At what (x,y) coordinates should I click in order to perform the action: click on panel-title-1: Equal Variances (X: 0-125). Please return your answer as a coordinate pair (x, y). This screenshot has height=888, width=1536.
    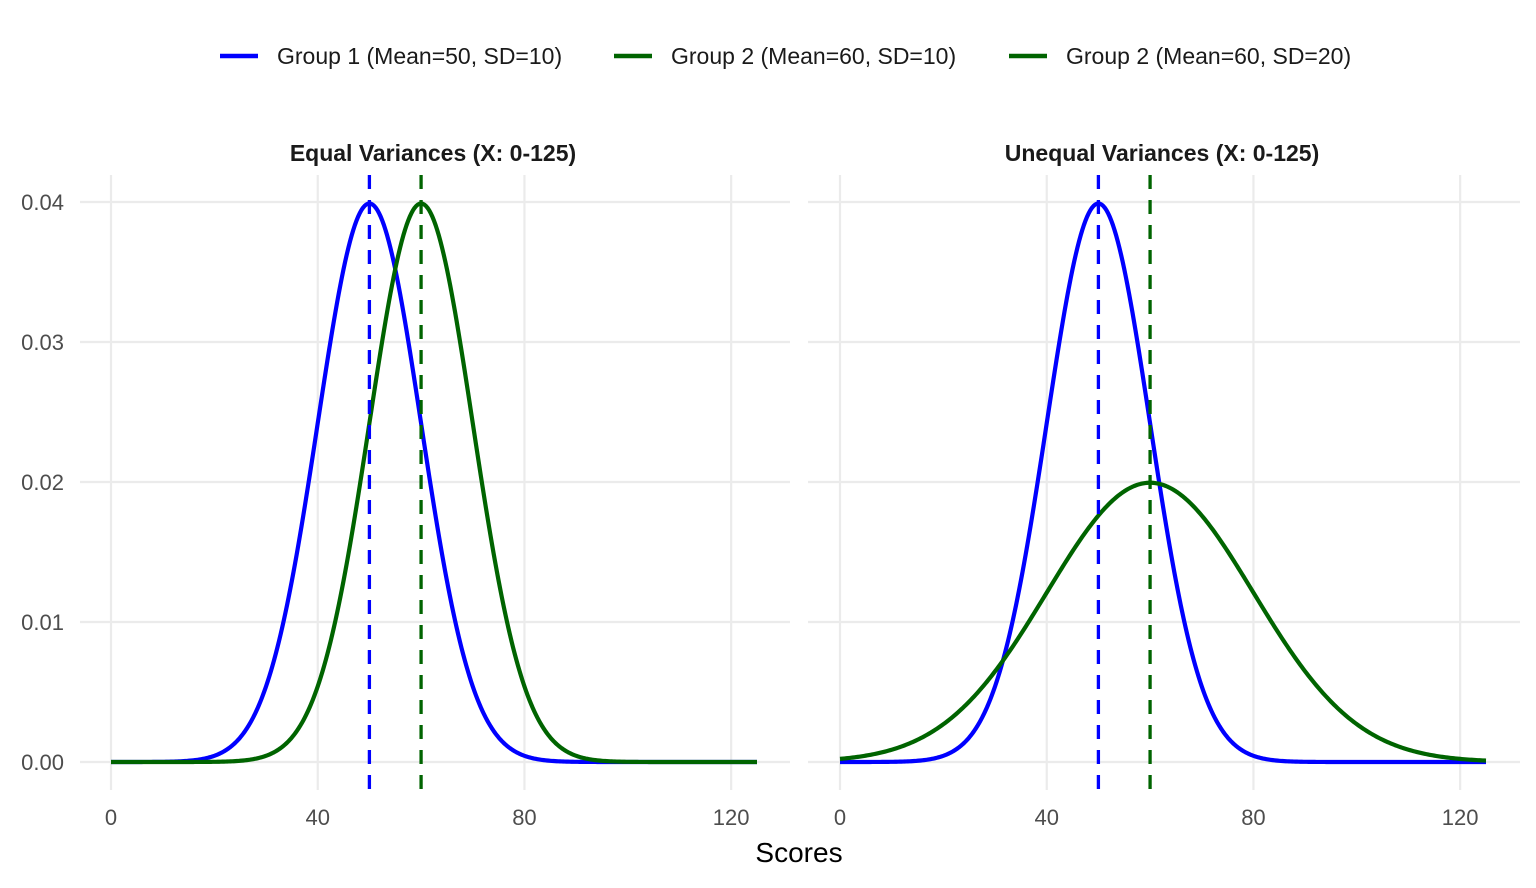
    Looking at the image, I should click on (433, 153).